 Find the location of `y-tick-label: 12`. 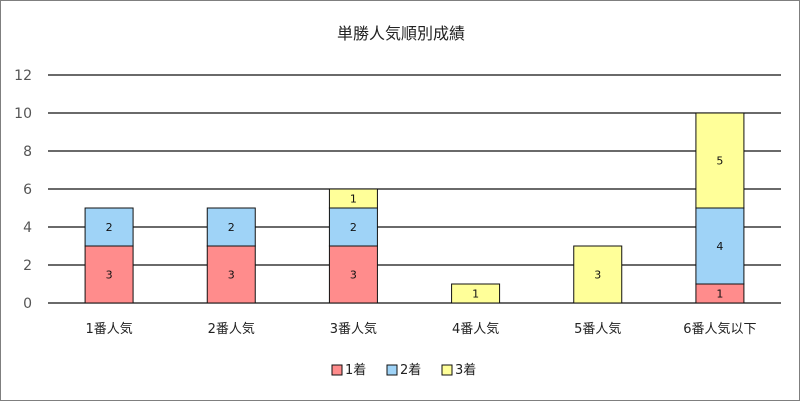

y-tick-label: 12 is located at coordinates (23, 76).